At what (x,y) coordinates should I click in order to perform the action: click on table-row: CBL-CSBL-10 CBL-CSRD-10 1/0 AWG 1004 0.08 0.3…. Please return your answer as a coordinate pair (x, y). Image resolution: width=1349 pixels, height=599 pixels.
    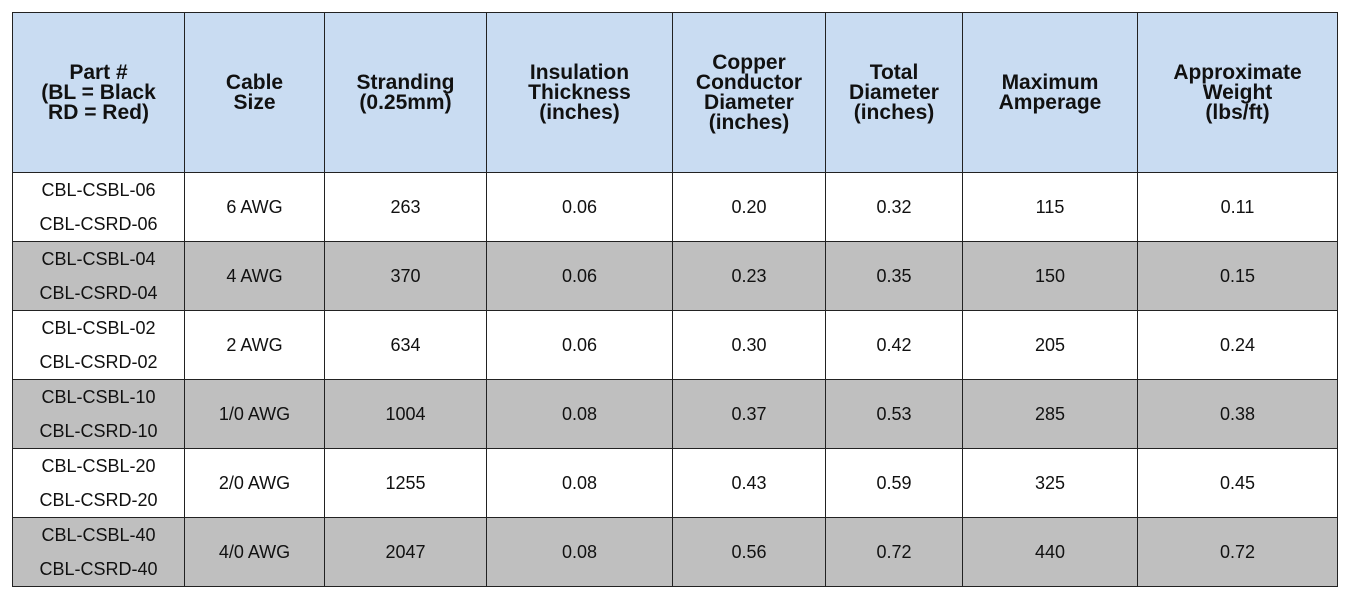
    Looking at the image, I should click on (675, 414).